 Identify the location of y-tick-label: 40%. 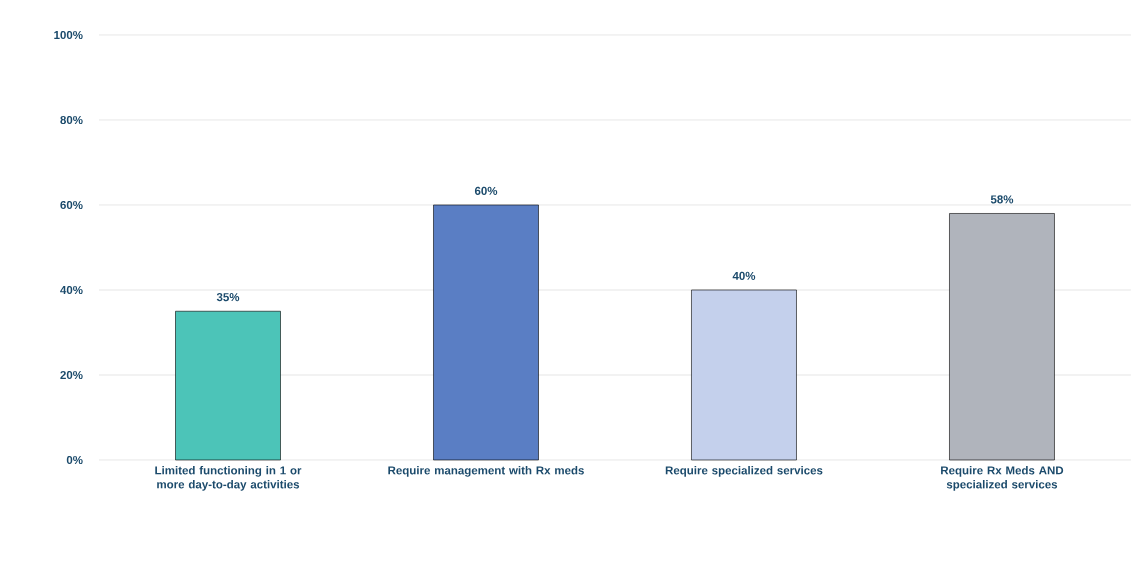
(71, 290).